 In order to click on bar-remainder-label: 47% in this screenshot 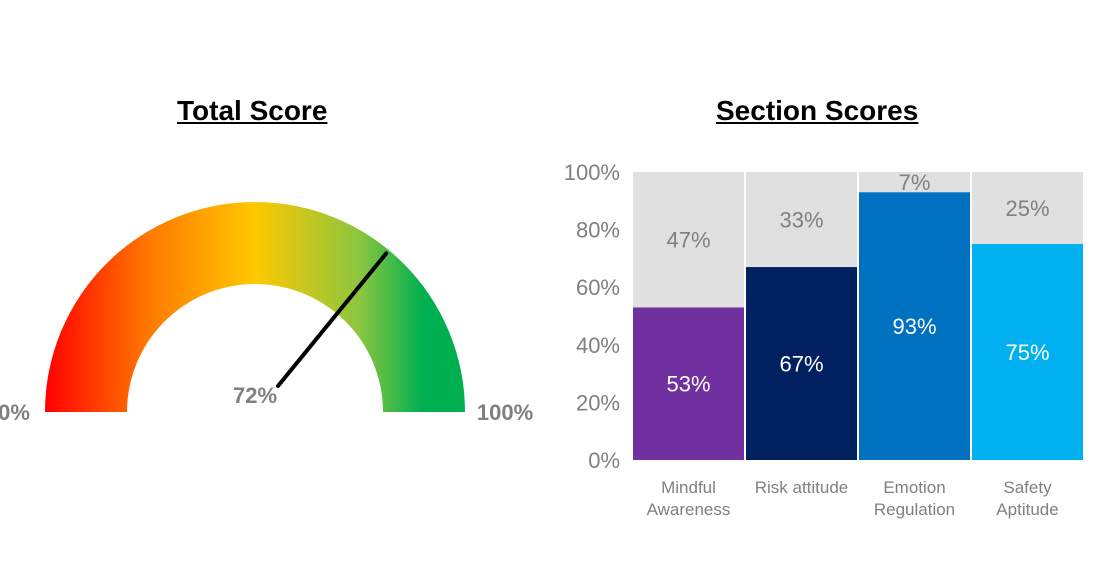, I will do `click(688, 240)`.